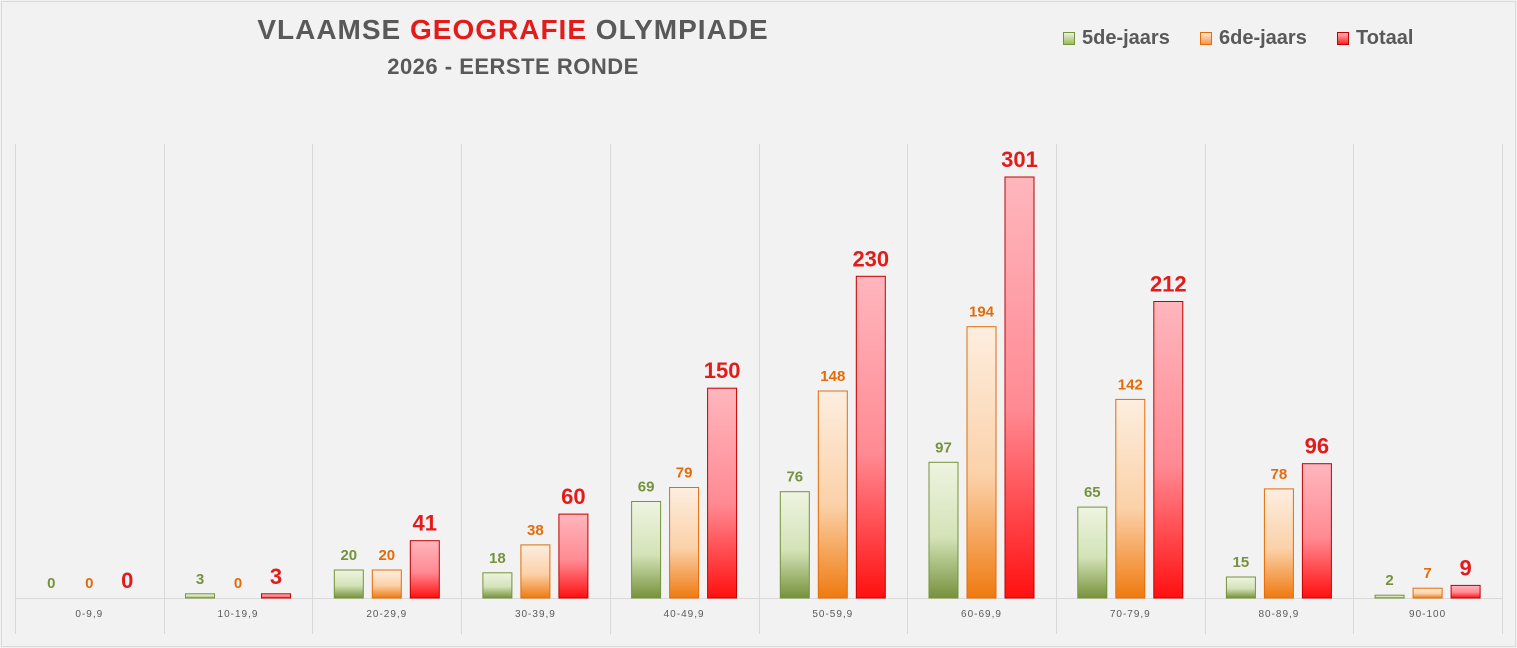  Describe the element at coordinates (870, 258) in the screenshot. I see `data-label-totaal-5: 230` at that location.